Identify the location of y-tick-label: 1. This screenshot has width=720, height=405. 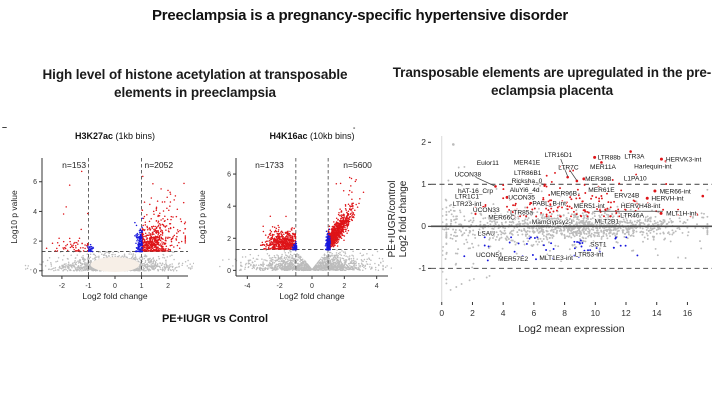
(423, 184).